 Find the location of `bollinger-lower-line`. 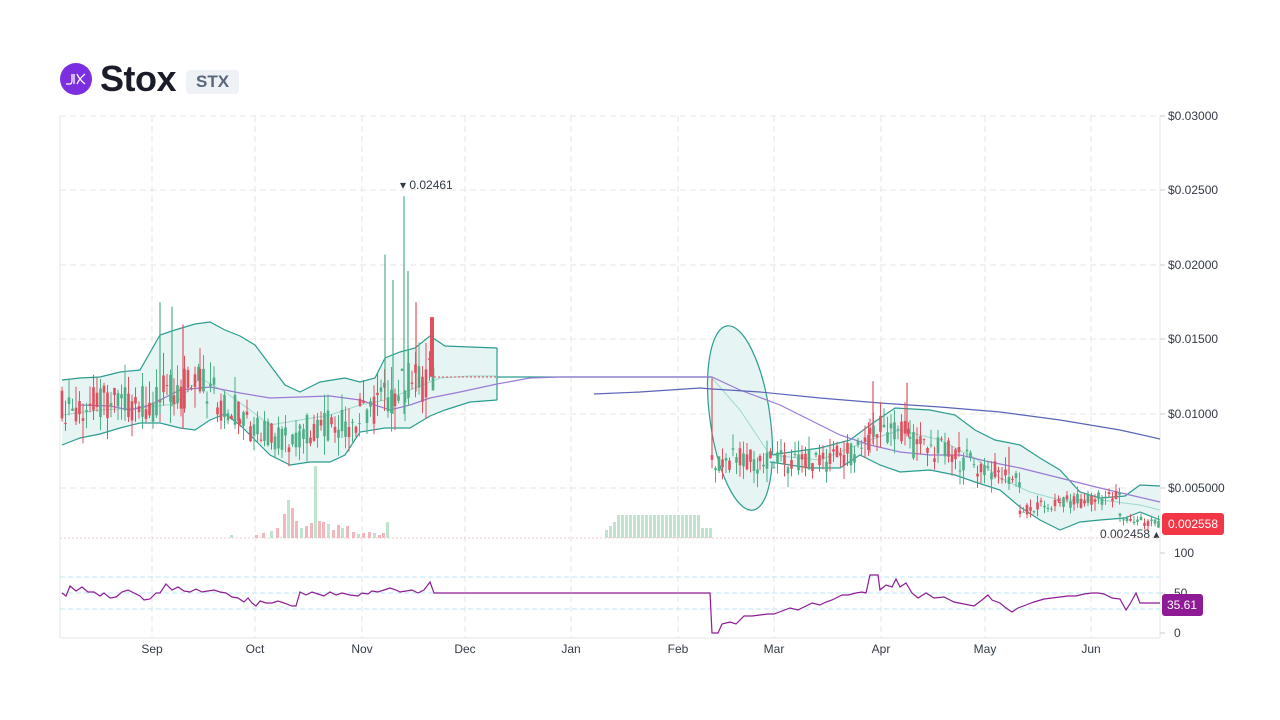

bollinger-lower-line is located at coordinates (279, 432).